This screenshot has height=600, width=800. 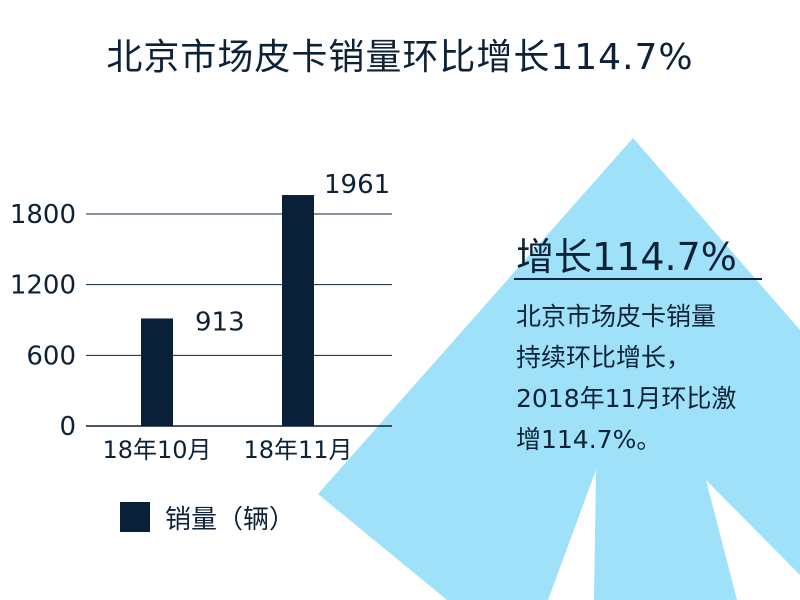 I want to click on data-labels: 913 1961, so click(x=292, y=253).